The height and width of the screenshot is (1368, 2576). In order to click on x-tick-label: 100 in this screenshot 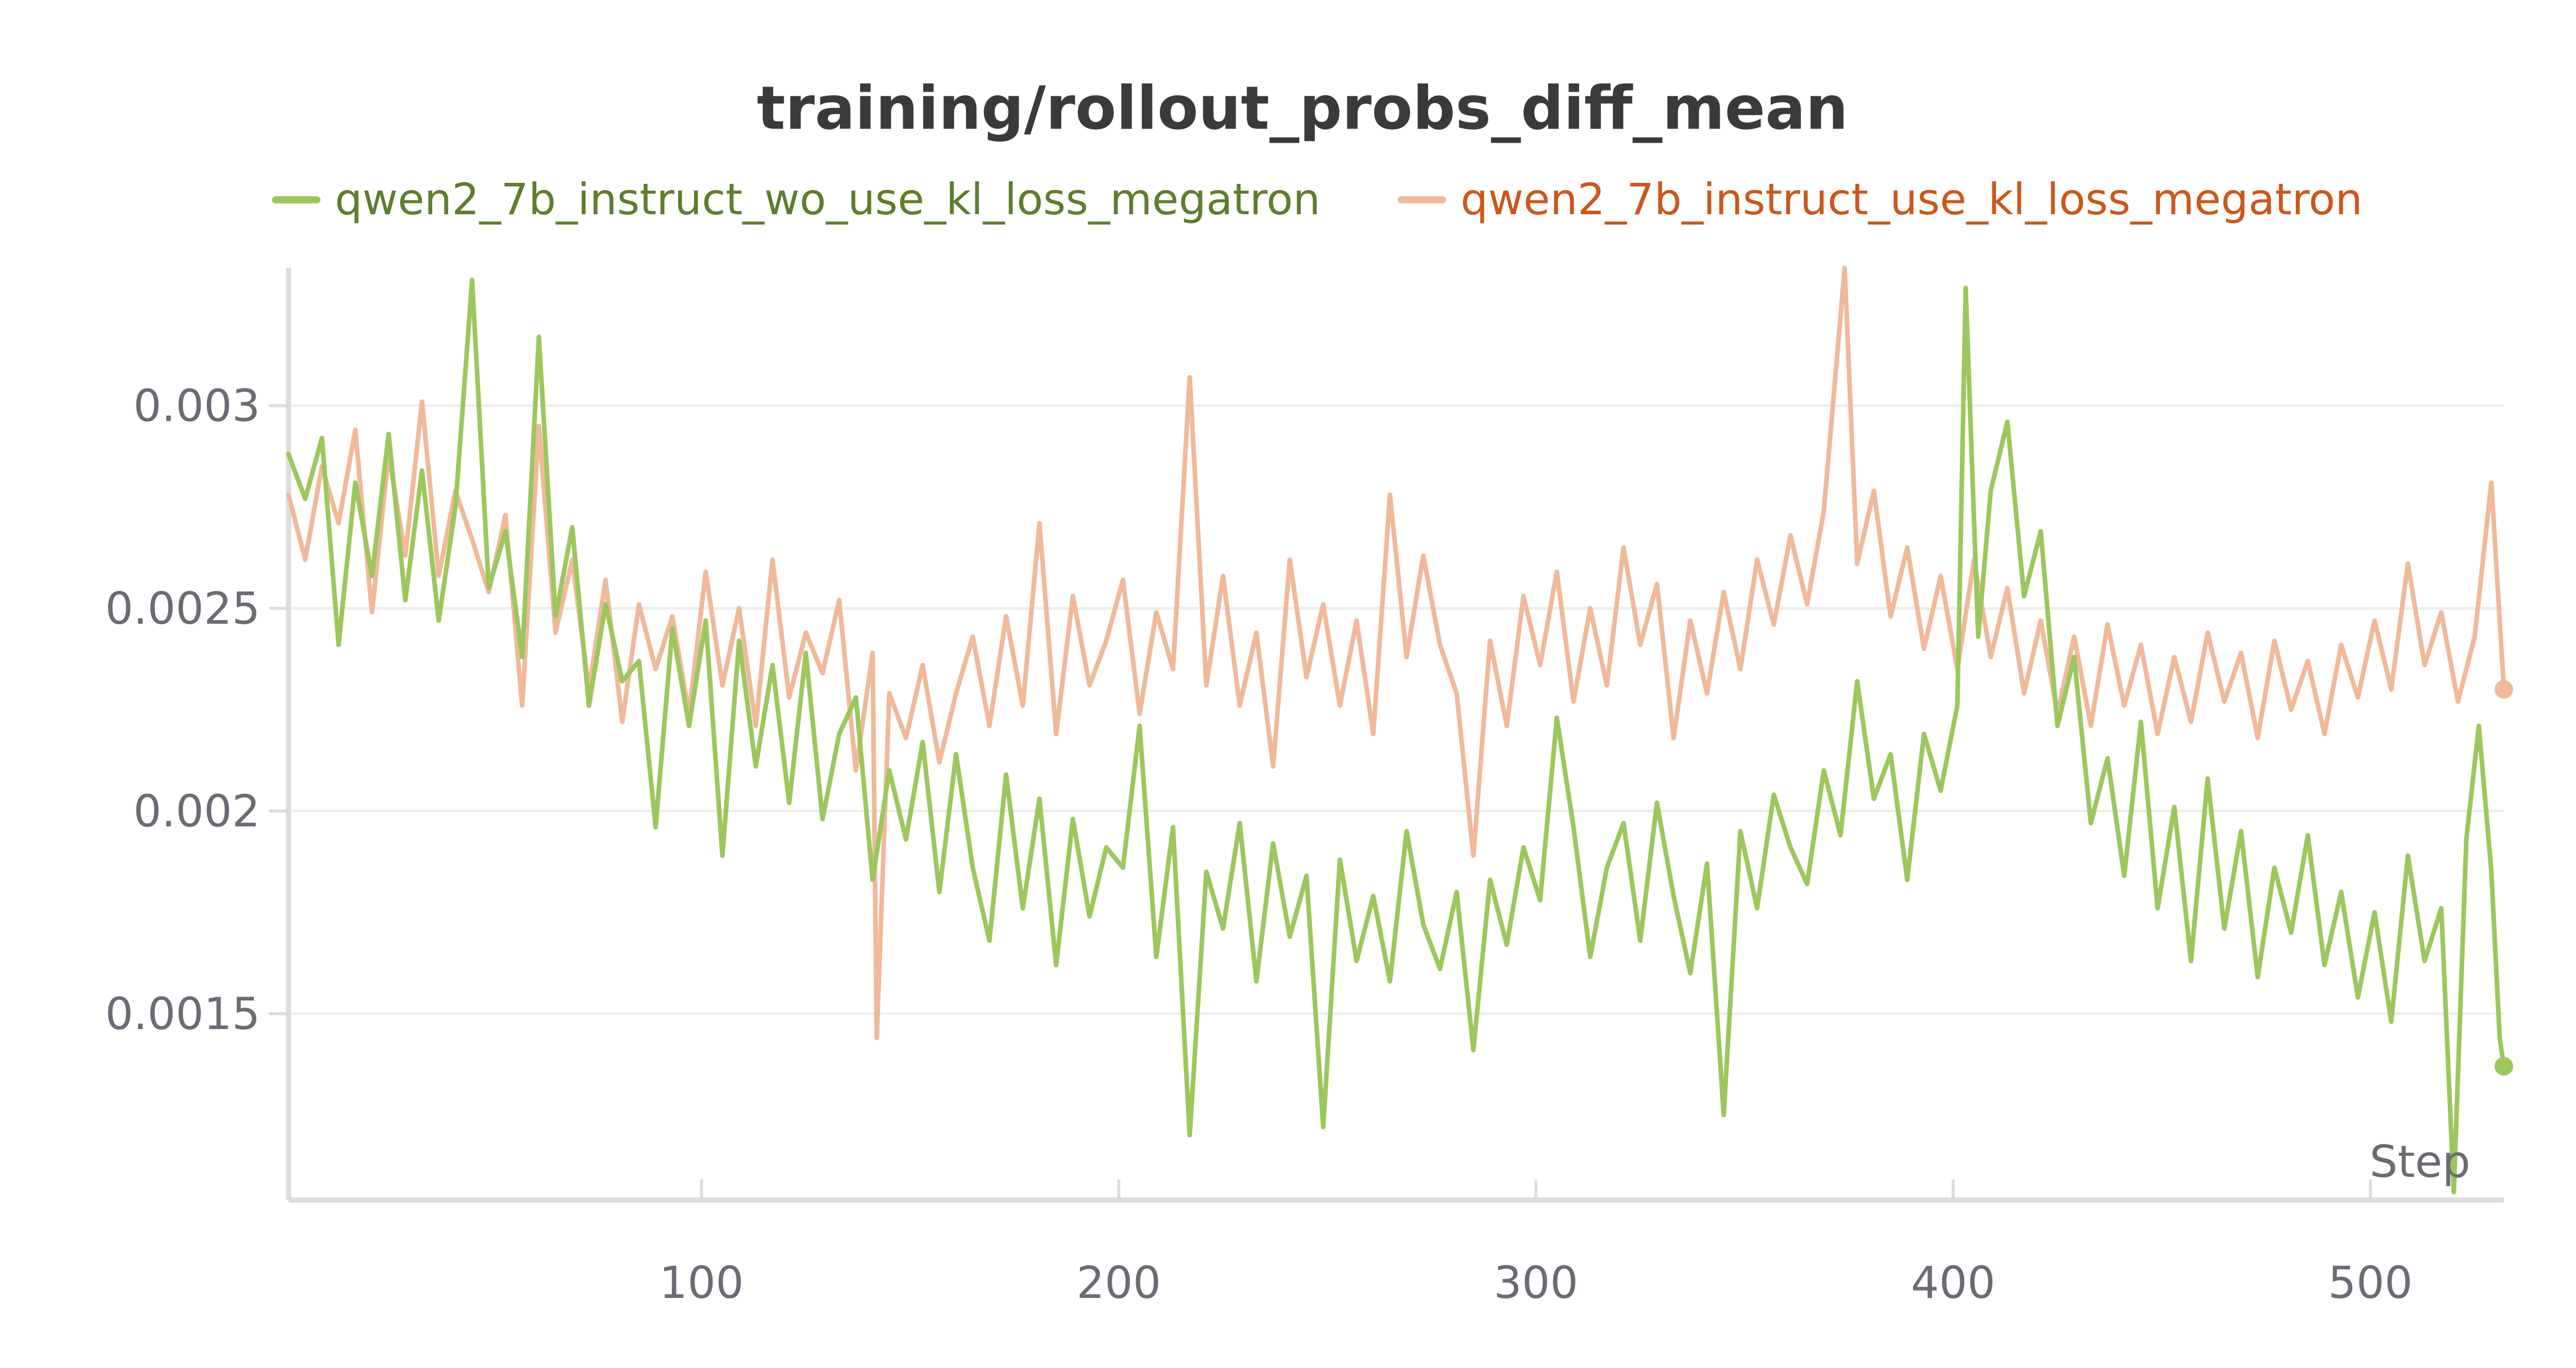, I will do `click(701, 1283)`.